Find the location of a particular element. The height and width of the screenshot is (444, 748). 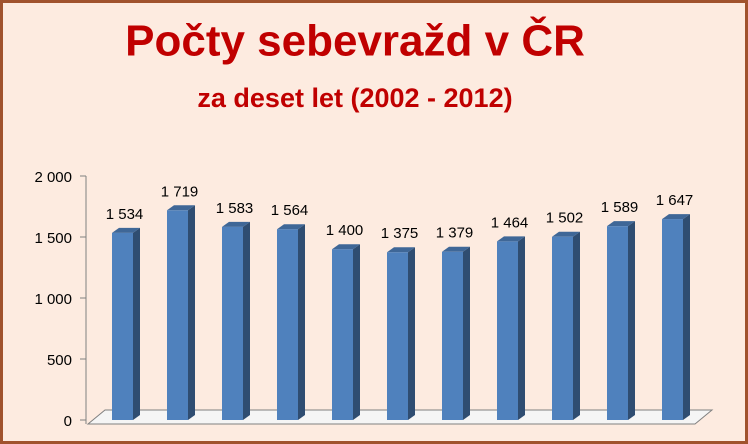

chart-subtitle: za deset let (2002 - 2012) is located at coordinates (354, 98).